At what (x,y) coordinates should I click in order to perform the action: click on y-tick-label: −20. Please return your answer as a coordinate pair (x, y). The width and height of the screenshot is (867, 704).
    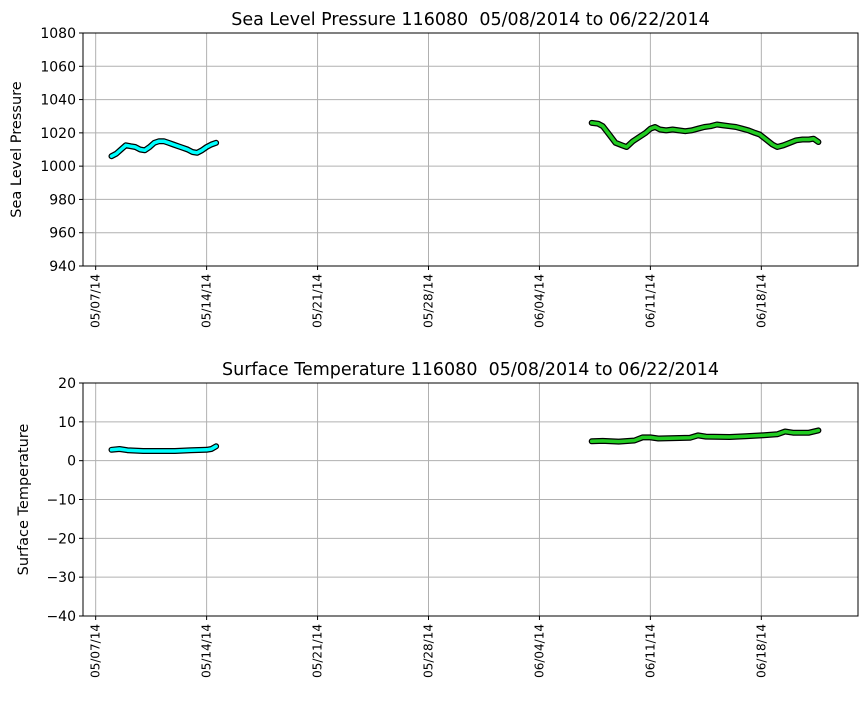
    Looking at the image, I should click on (61, 539).